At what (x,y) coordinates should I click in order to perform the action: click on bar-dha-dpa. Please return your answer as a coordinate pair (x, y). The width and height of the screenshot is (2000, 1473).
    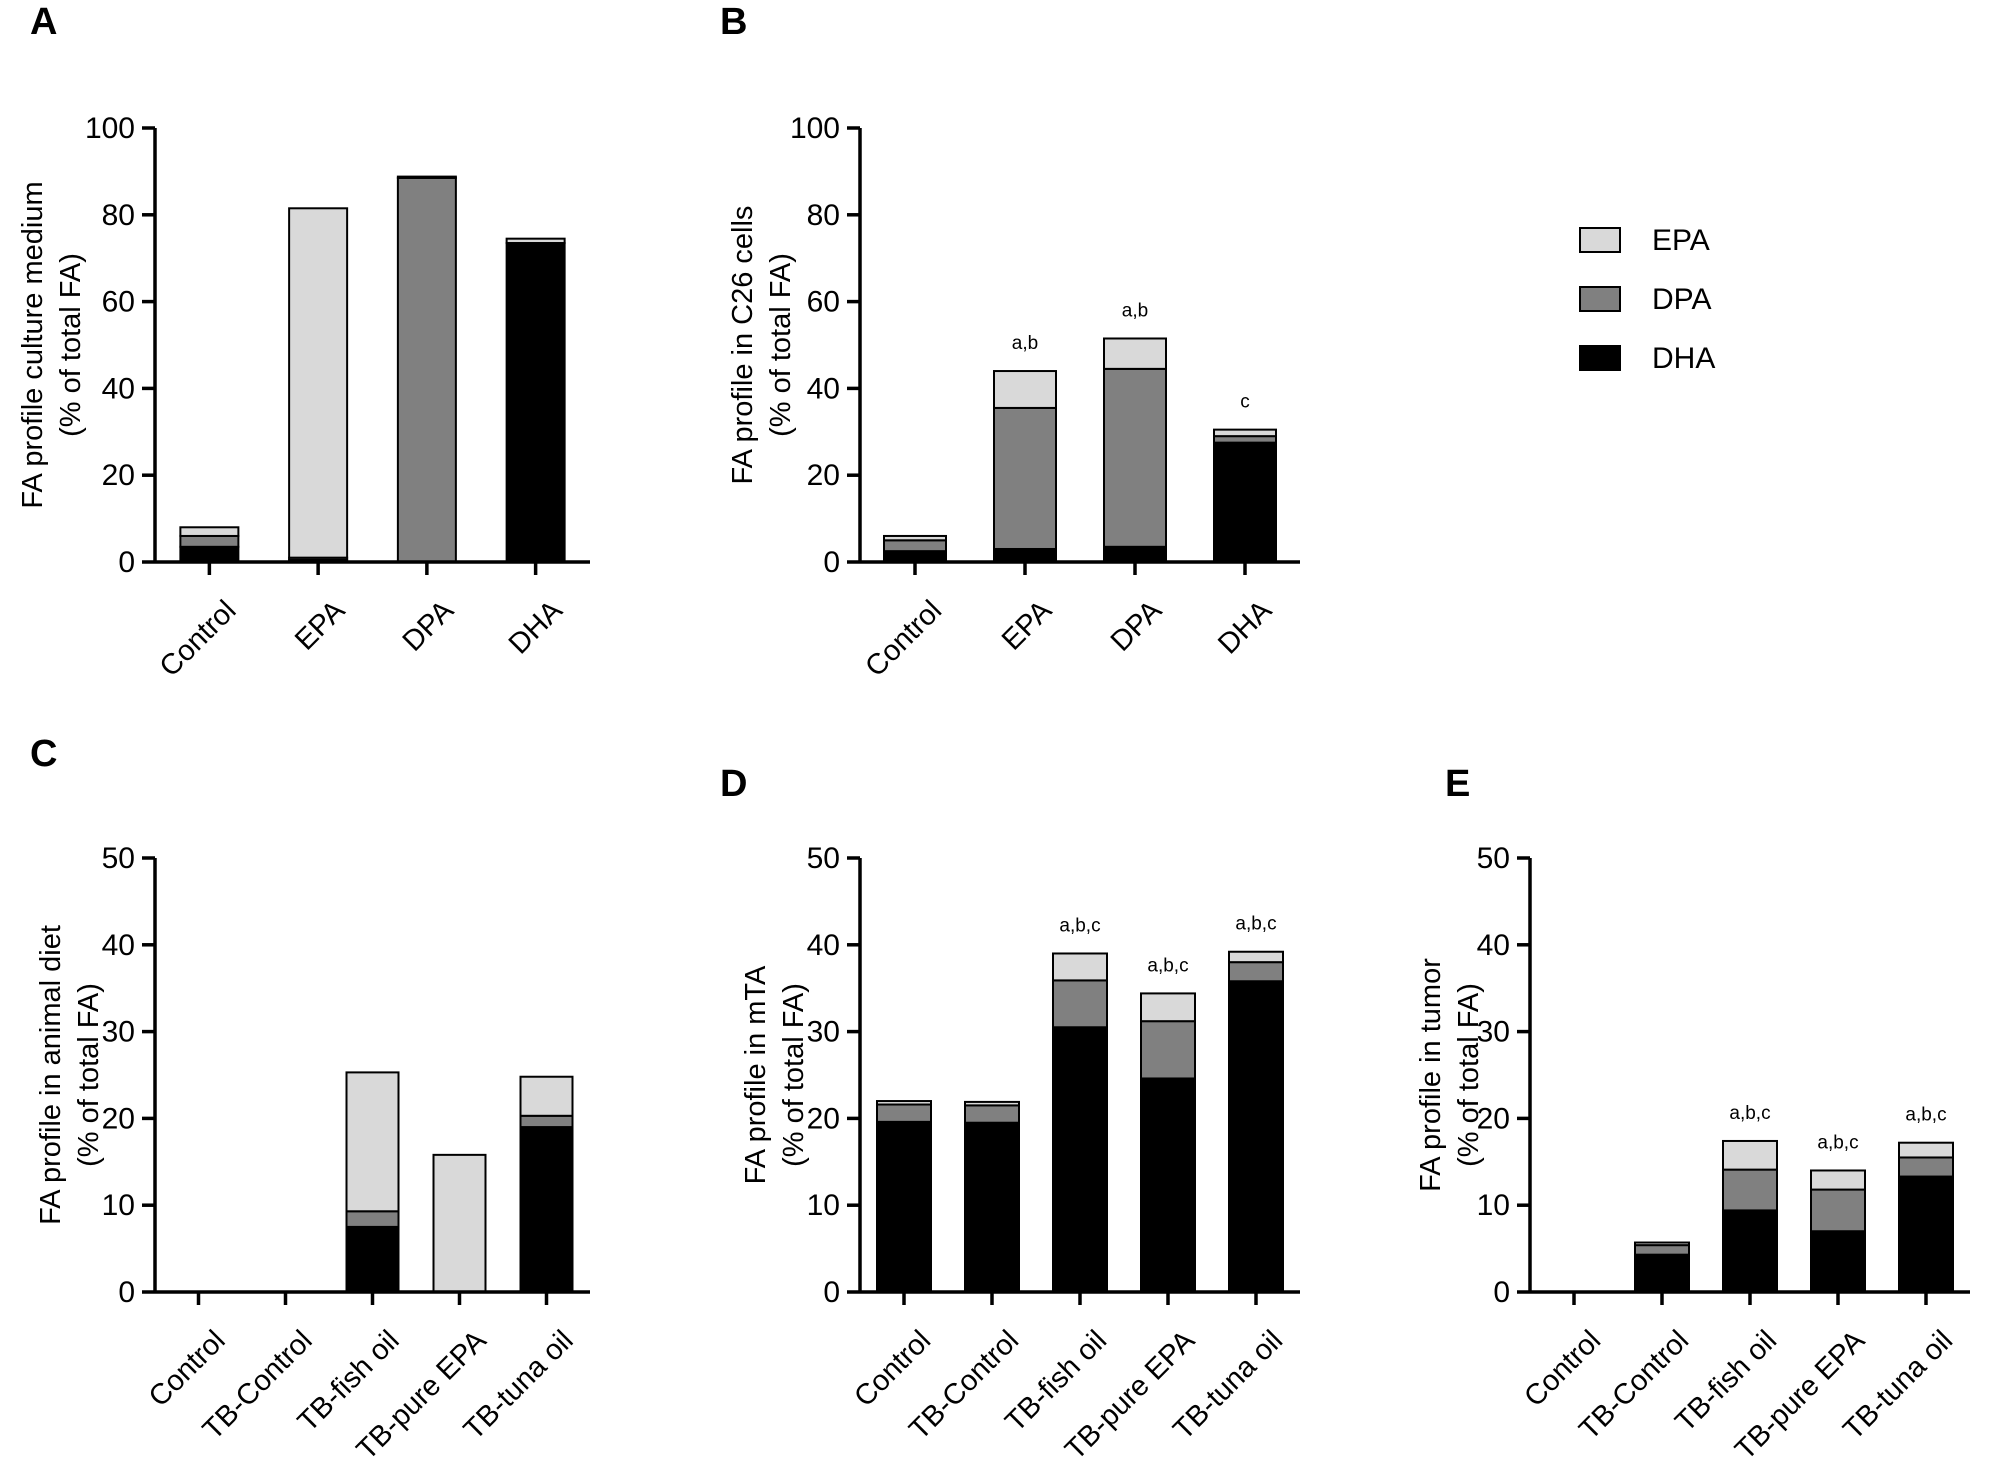
    Looking at the image, I should click on (1135, 554).